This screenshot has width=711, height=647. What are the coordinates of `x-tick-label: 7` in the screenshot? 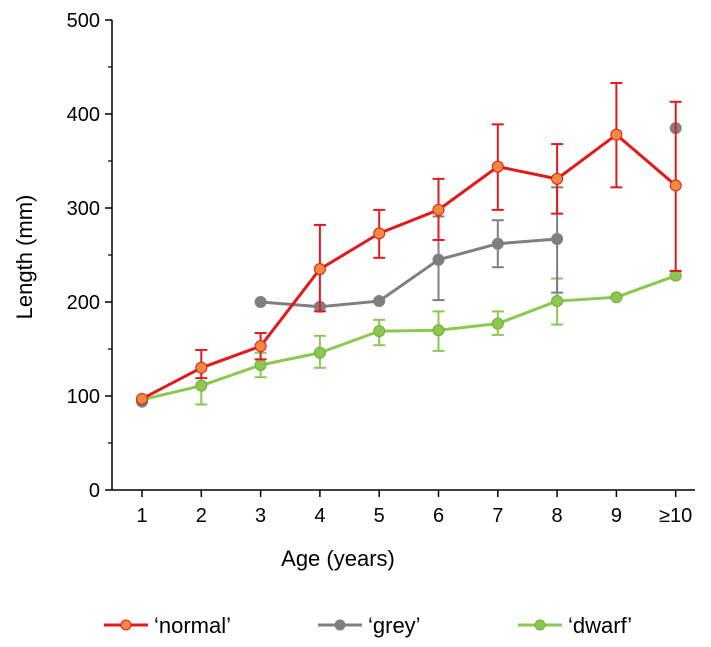 It's located at (497, 516).